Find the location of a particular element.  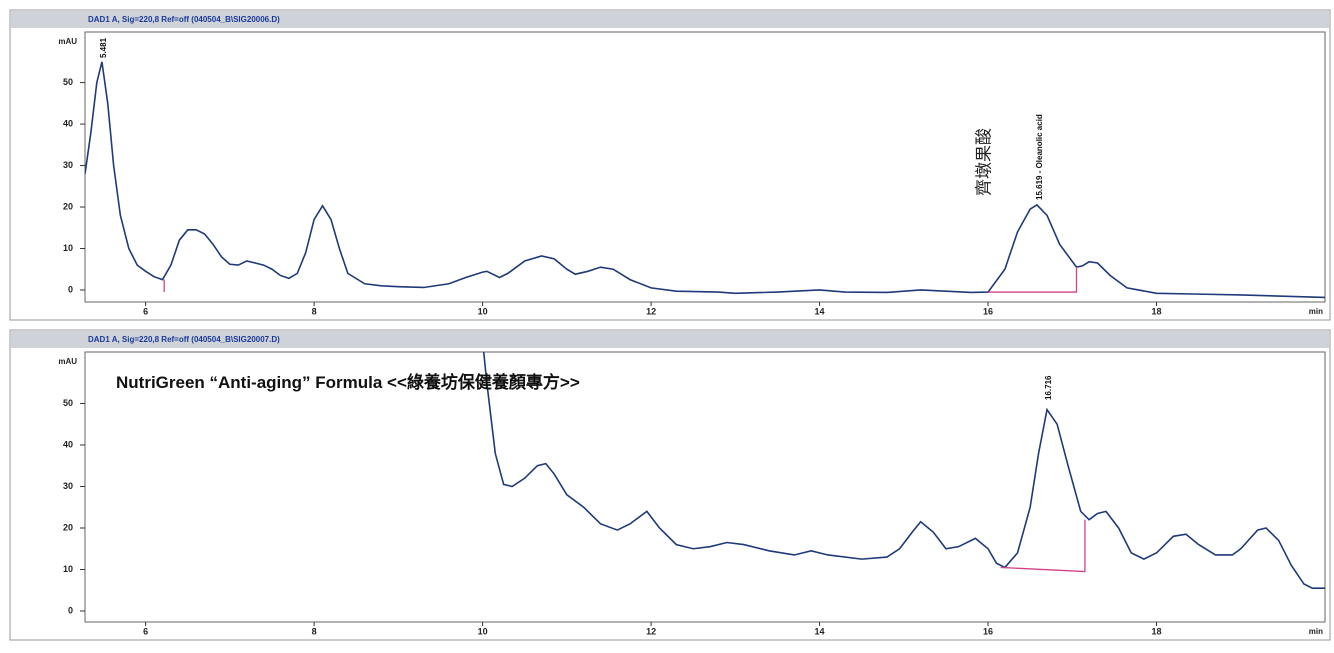

compound-label: 齊墩果酸 is located at coordinates (985, 162).